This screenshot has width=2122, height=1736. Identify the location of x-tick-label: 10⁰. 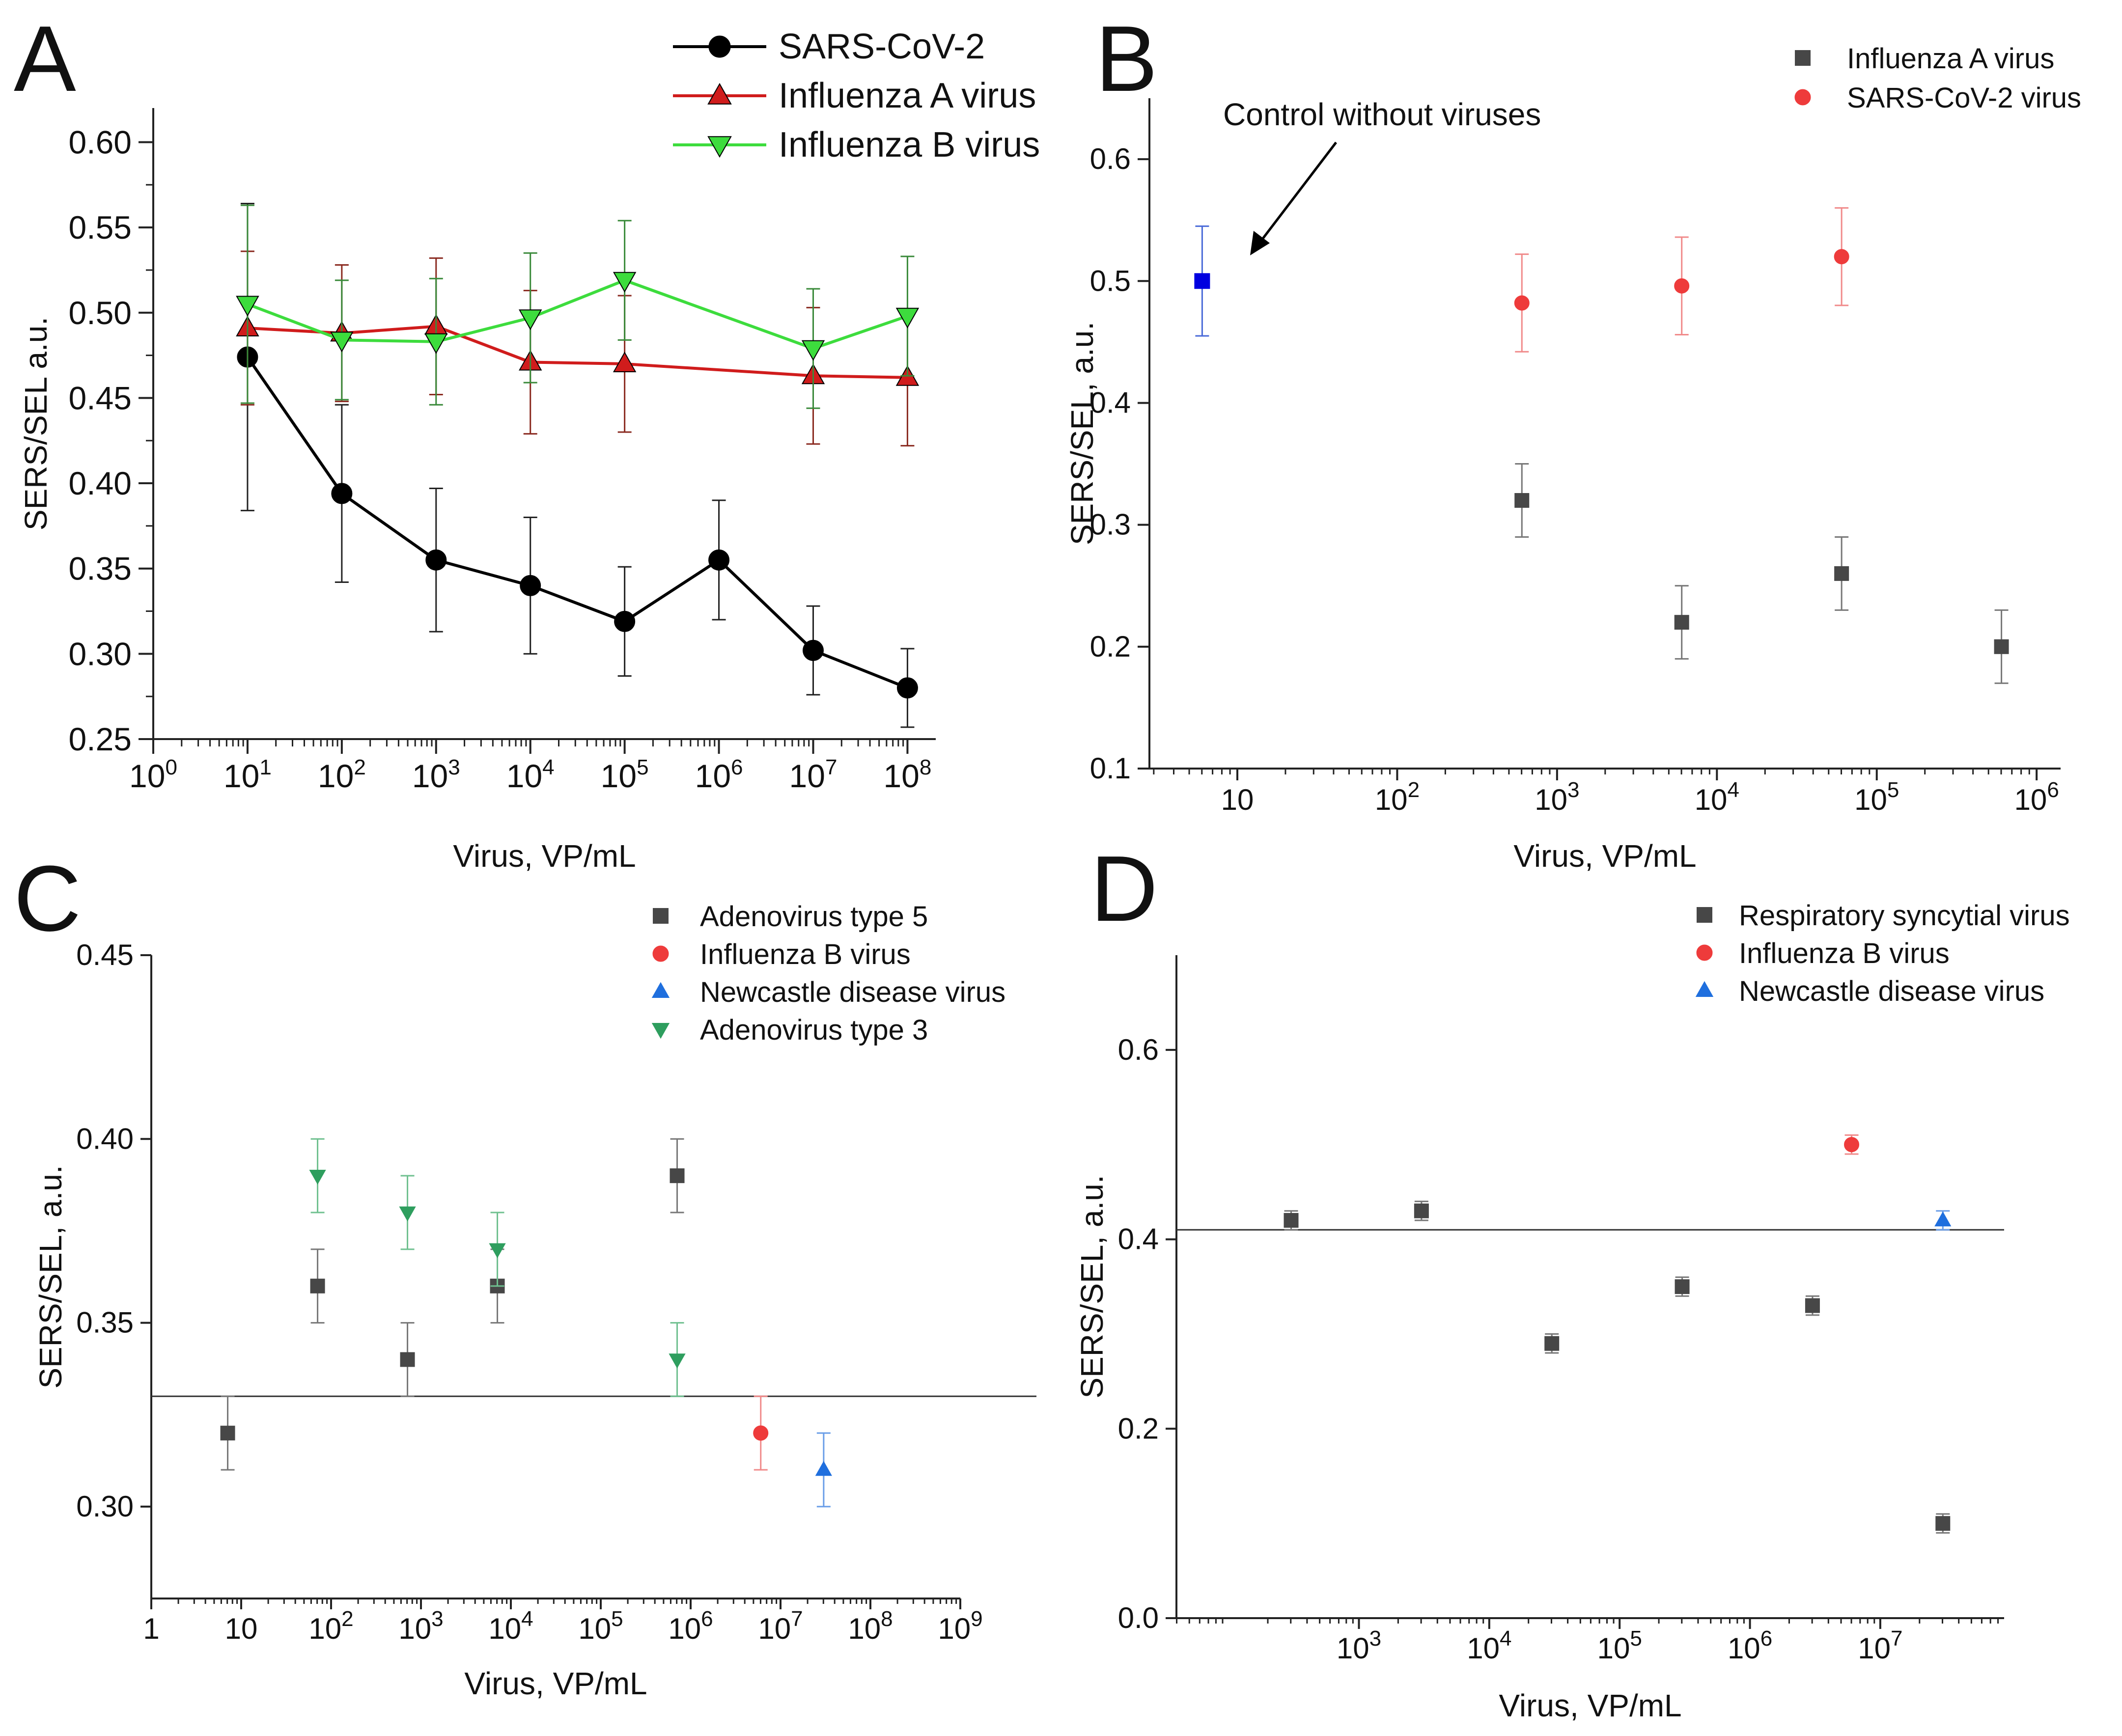
(153, 774).